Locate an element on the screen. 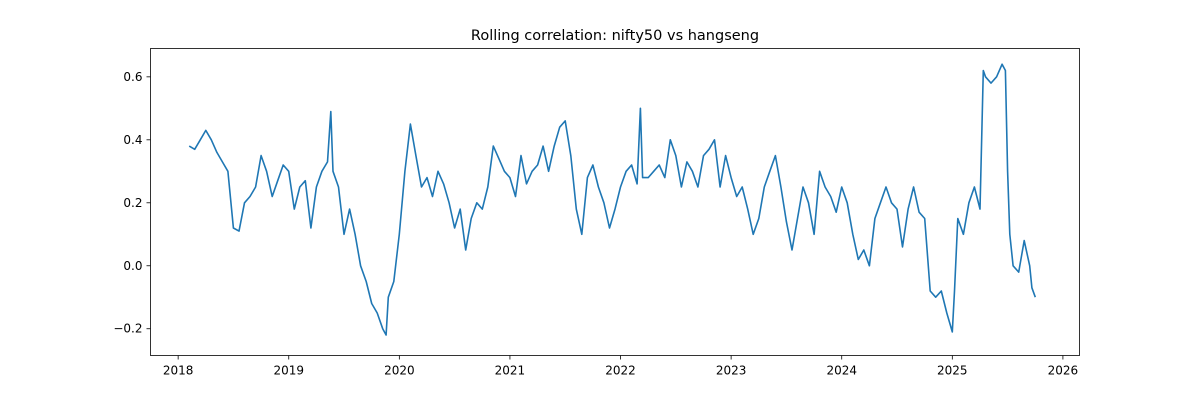 The height and width of the screenshot is (400, 1200). y-tick-label: −0.2 is located at coordinates (127, 329).